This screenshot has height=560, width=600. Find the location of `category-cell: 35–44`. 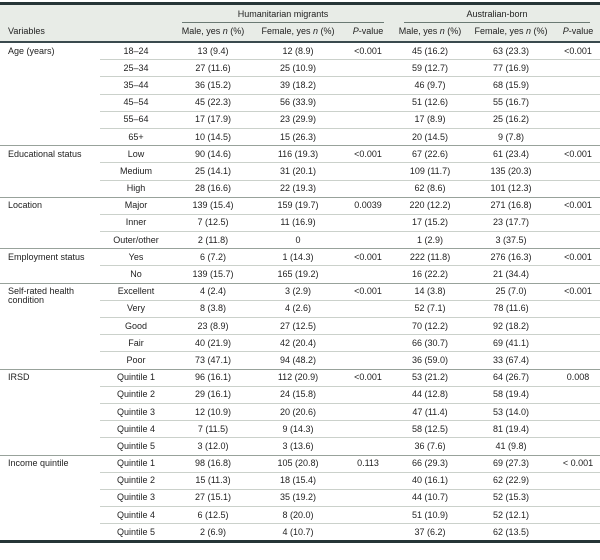

category-cell: 35–44 is located at coordinates (136, 85).